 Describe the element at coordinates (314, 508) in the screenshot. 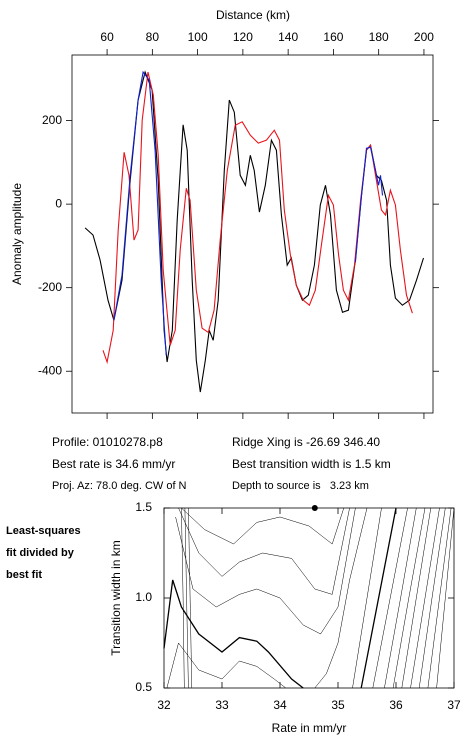

I see `best-fit-point` at that location.